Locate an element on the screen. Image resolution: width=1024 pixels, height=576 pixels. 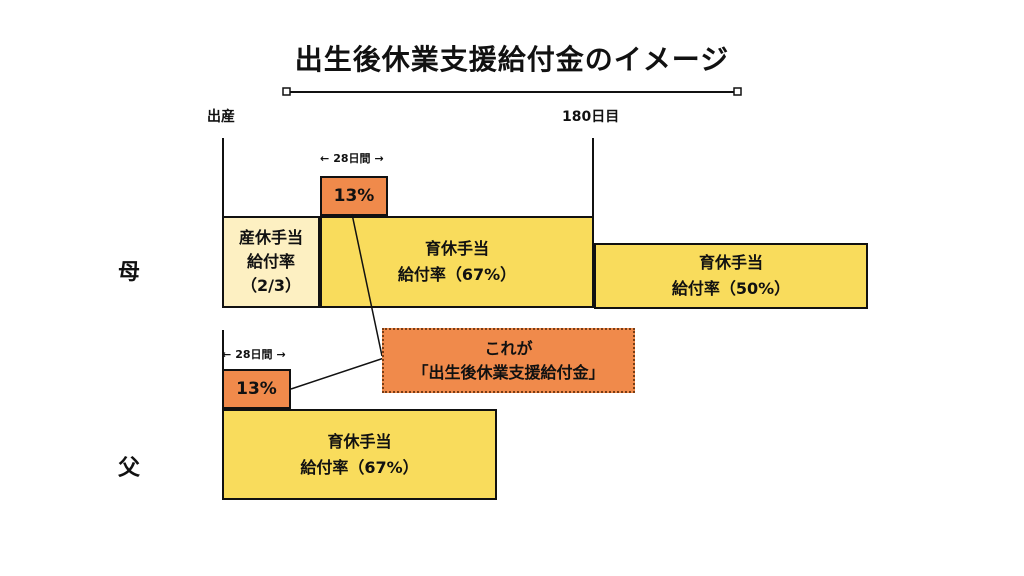
page-title: 出生後休業支援給付金のイメージ is located at coordinates (512, 59).